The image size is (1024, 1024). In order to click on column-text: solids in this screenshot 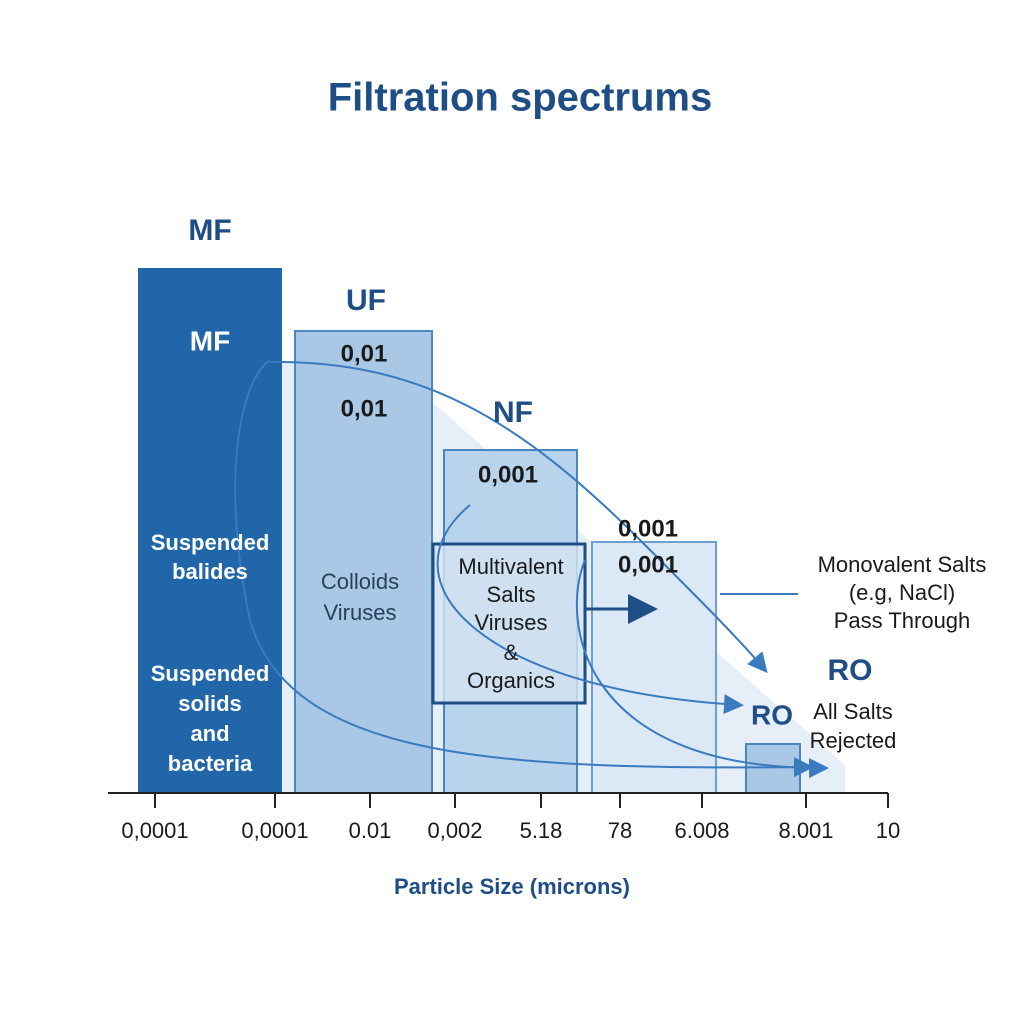, I will do `click(210, 703)`.